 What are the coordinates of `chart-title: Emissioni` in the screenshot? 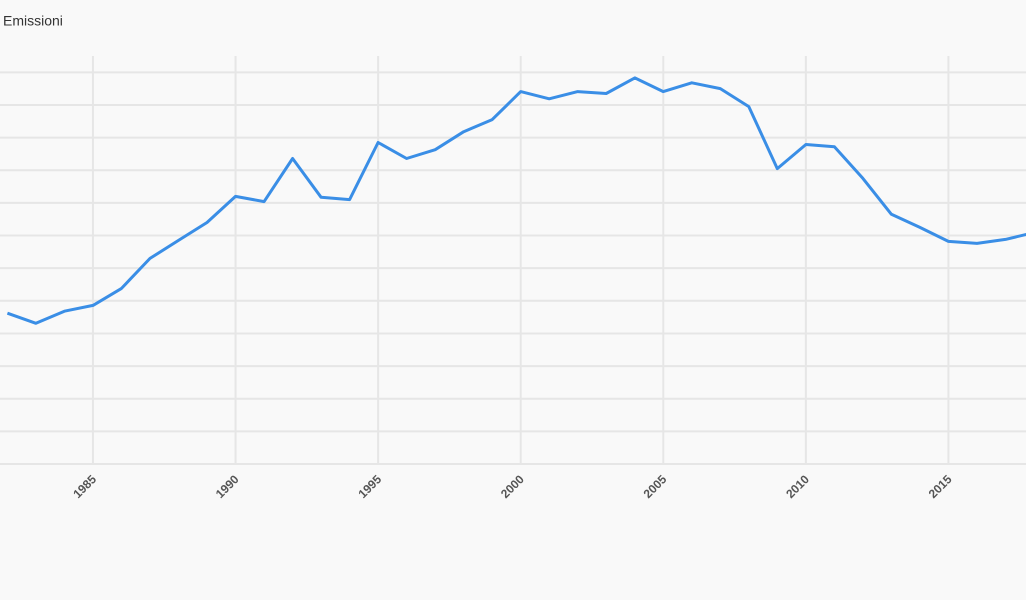 It's located at (33, 21).